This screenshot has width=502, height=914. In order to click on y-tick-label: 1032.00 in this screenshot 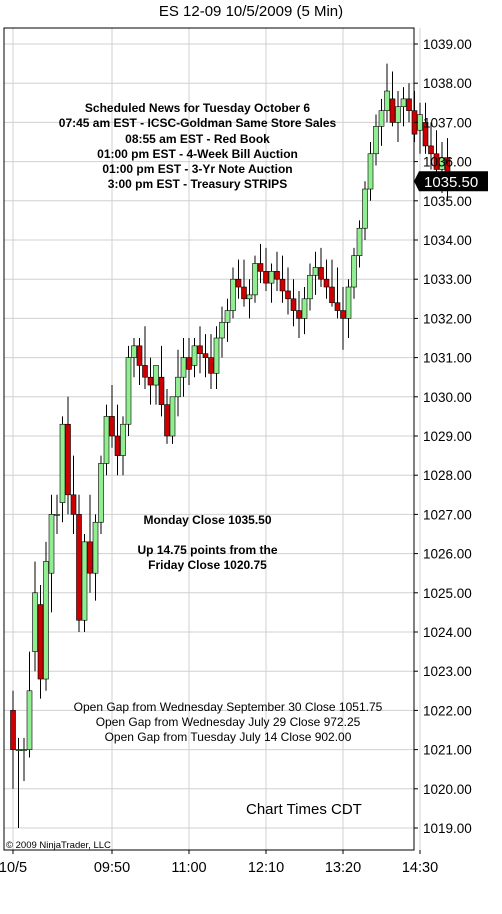, I will do `click(447, 318)`.